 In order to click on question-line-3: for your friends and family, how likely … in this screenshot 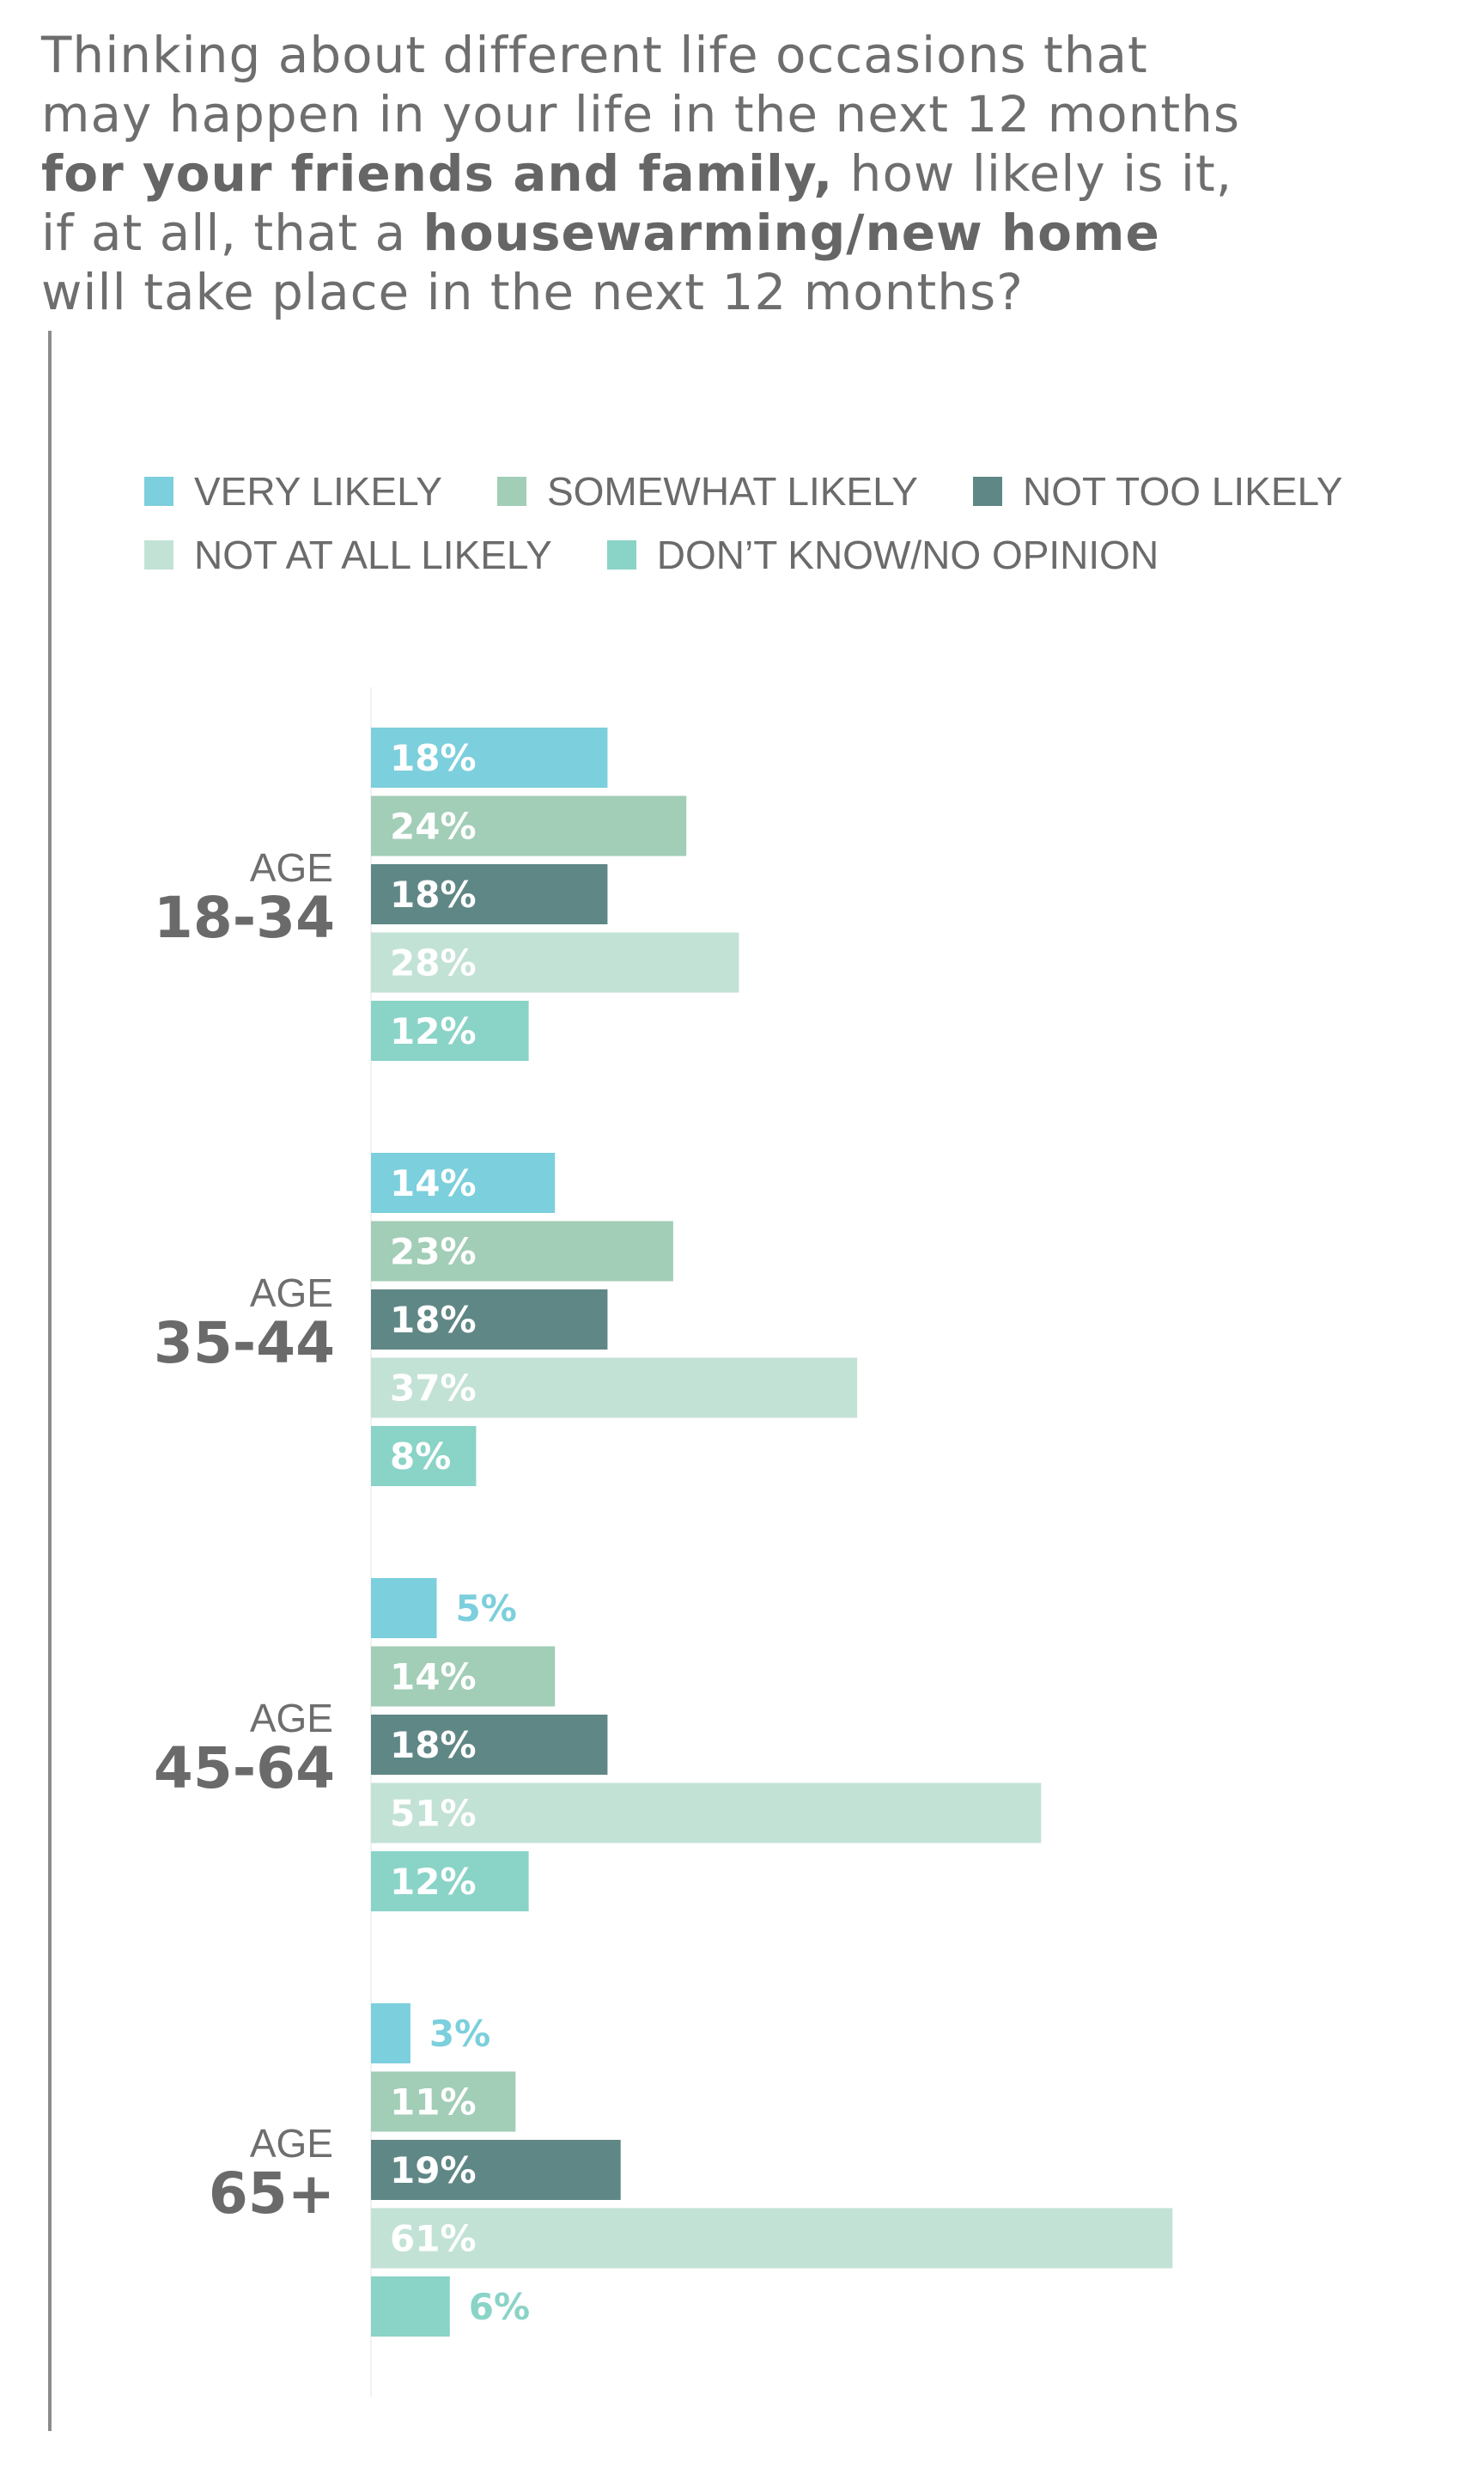, I will do `click(745, 174)`.